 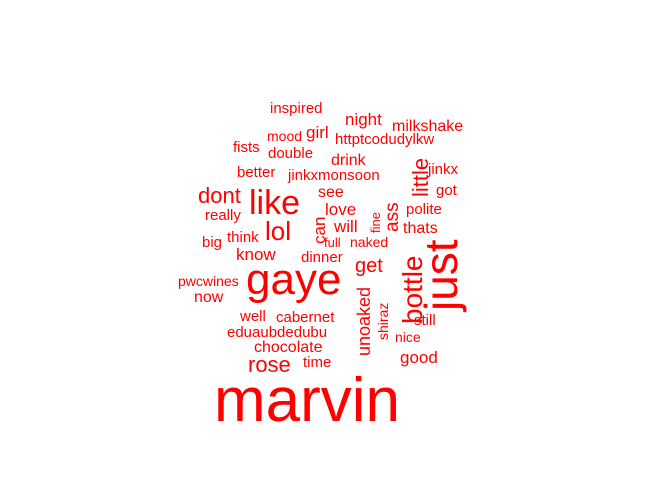 What do you see at coordinates (447, 190) in the screenshot?
I see `word-got: got` at bounding box center [447, 190].